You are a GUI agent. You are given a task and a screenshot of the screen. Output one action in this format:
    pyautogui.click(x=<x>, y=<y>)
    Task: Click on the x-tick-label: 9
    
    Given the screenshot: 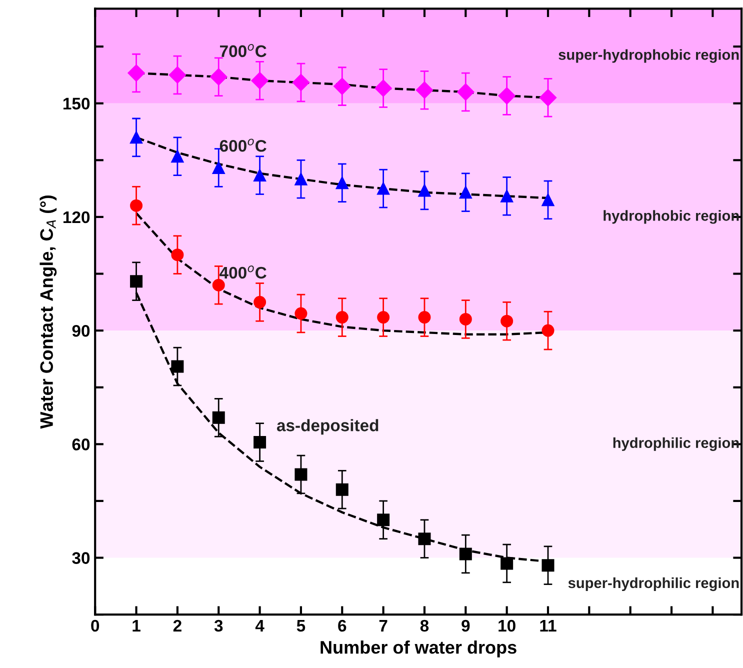 What is the action you would take?
    pyautogui.click(x=466, y=626)
    